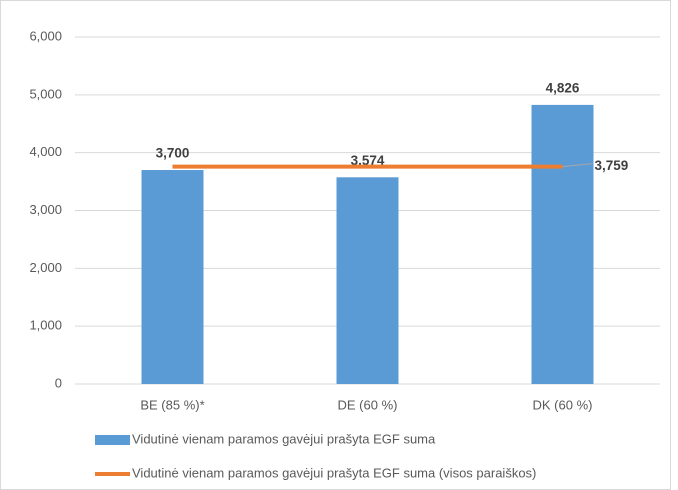  Describe the element at coordinates (45, 35) in the screenshot. I see `y-tick-label: 6,000` at that location.